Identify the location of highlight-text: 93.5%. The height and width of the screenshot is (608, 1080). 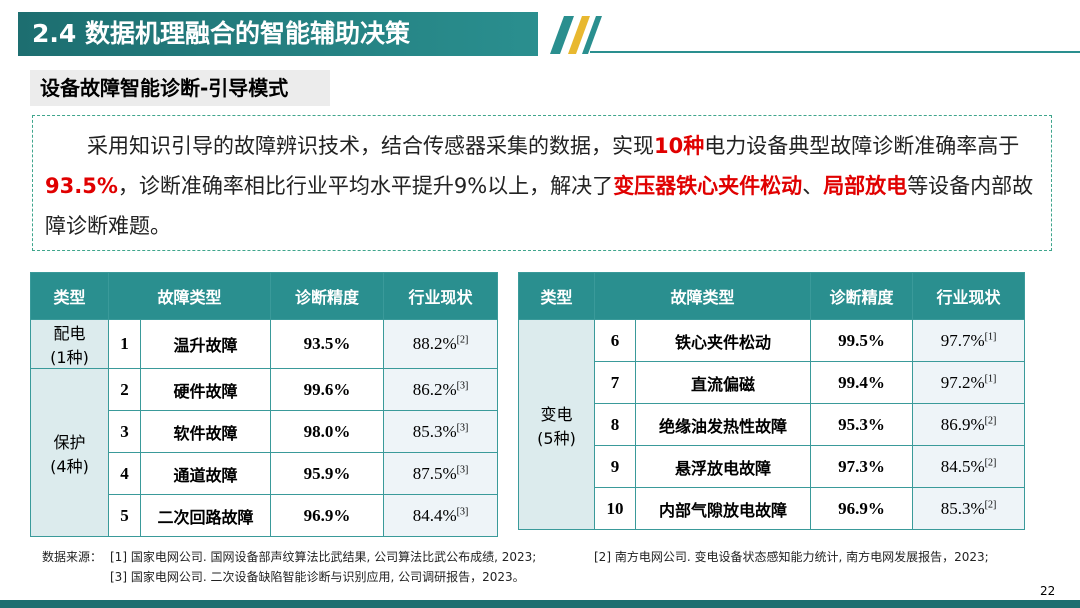
(81, 186).